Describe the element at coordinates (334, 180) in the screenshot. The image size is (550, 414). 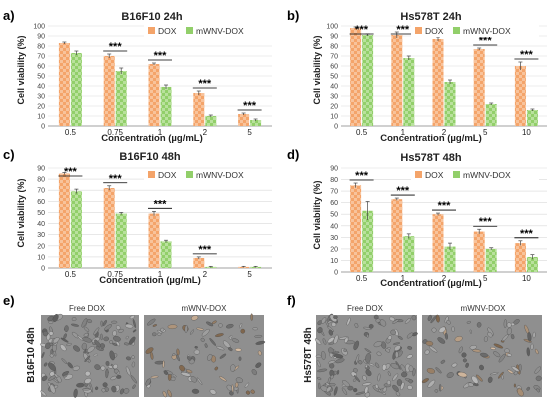
I see `y-tick-label-d: 80` at that location.